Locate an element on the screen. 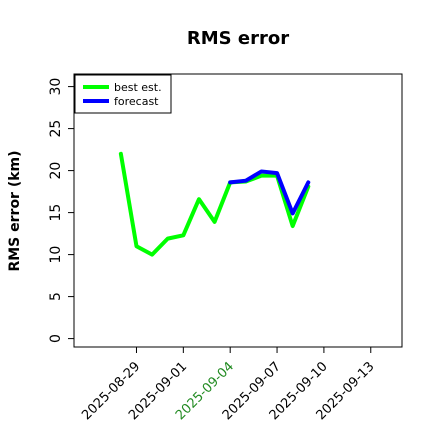 The image size is (440, 440). y-tick-label: 20 is located at coordinates (56, 171).